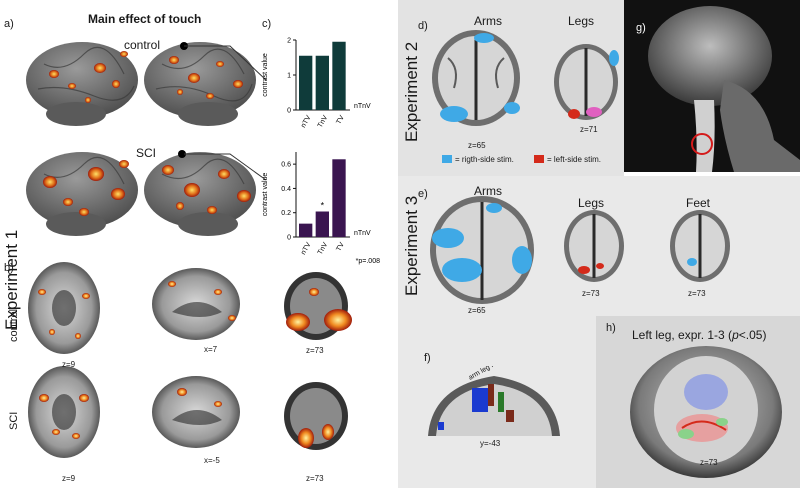 The width and height of the screenshot is (800, 488). I want to click on panel-d-arms: Arms, so click(488, 21).